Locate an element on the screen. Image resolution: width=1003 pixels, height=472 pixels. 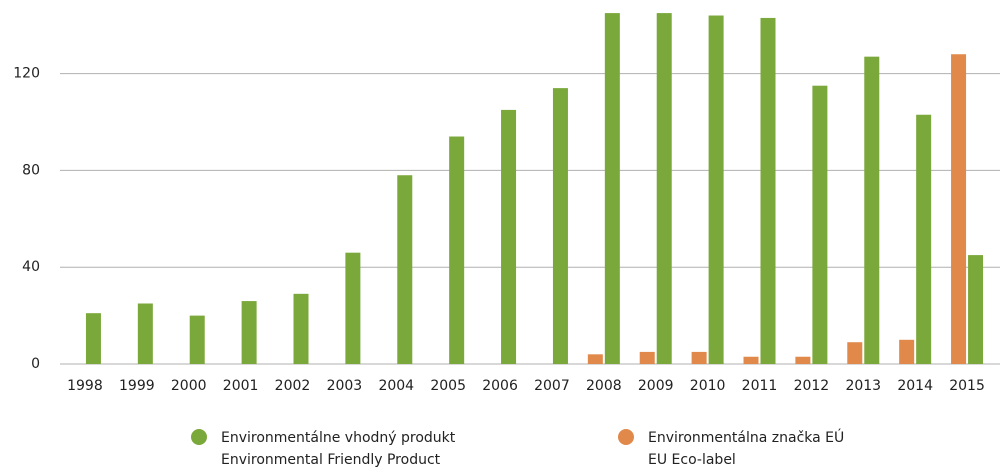
x-tick-label: 2011 is located at coordinates (760, 386).